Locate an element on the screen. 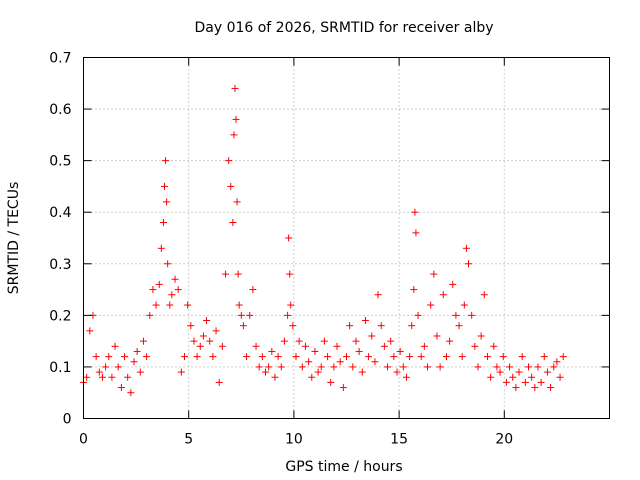 The image size is (640, 480). y-tick-labels: 0 0.1 0.2 0.3 0.4 0.5 0.6 0.7 is located at coordinates (60, 239).